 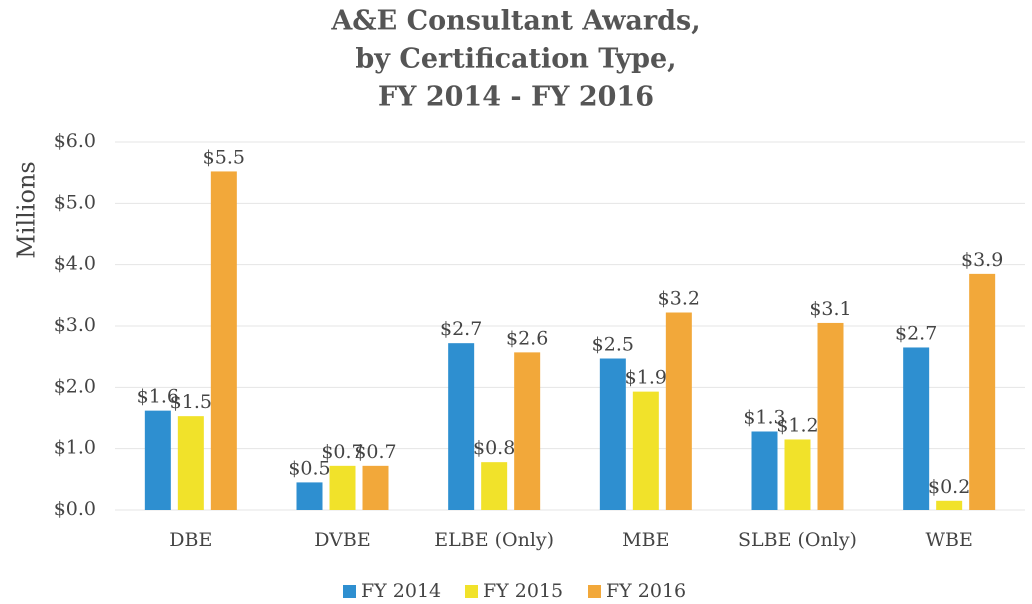 I want to click on legend-label: FY 2016, so click(x=646, y=591).